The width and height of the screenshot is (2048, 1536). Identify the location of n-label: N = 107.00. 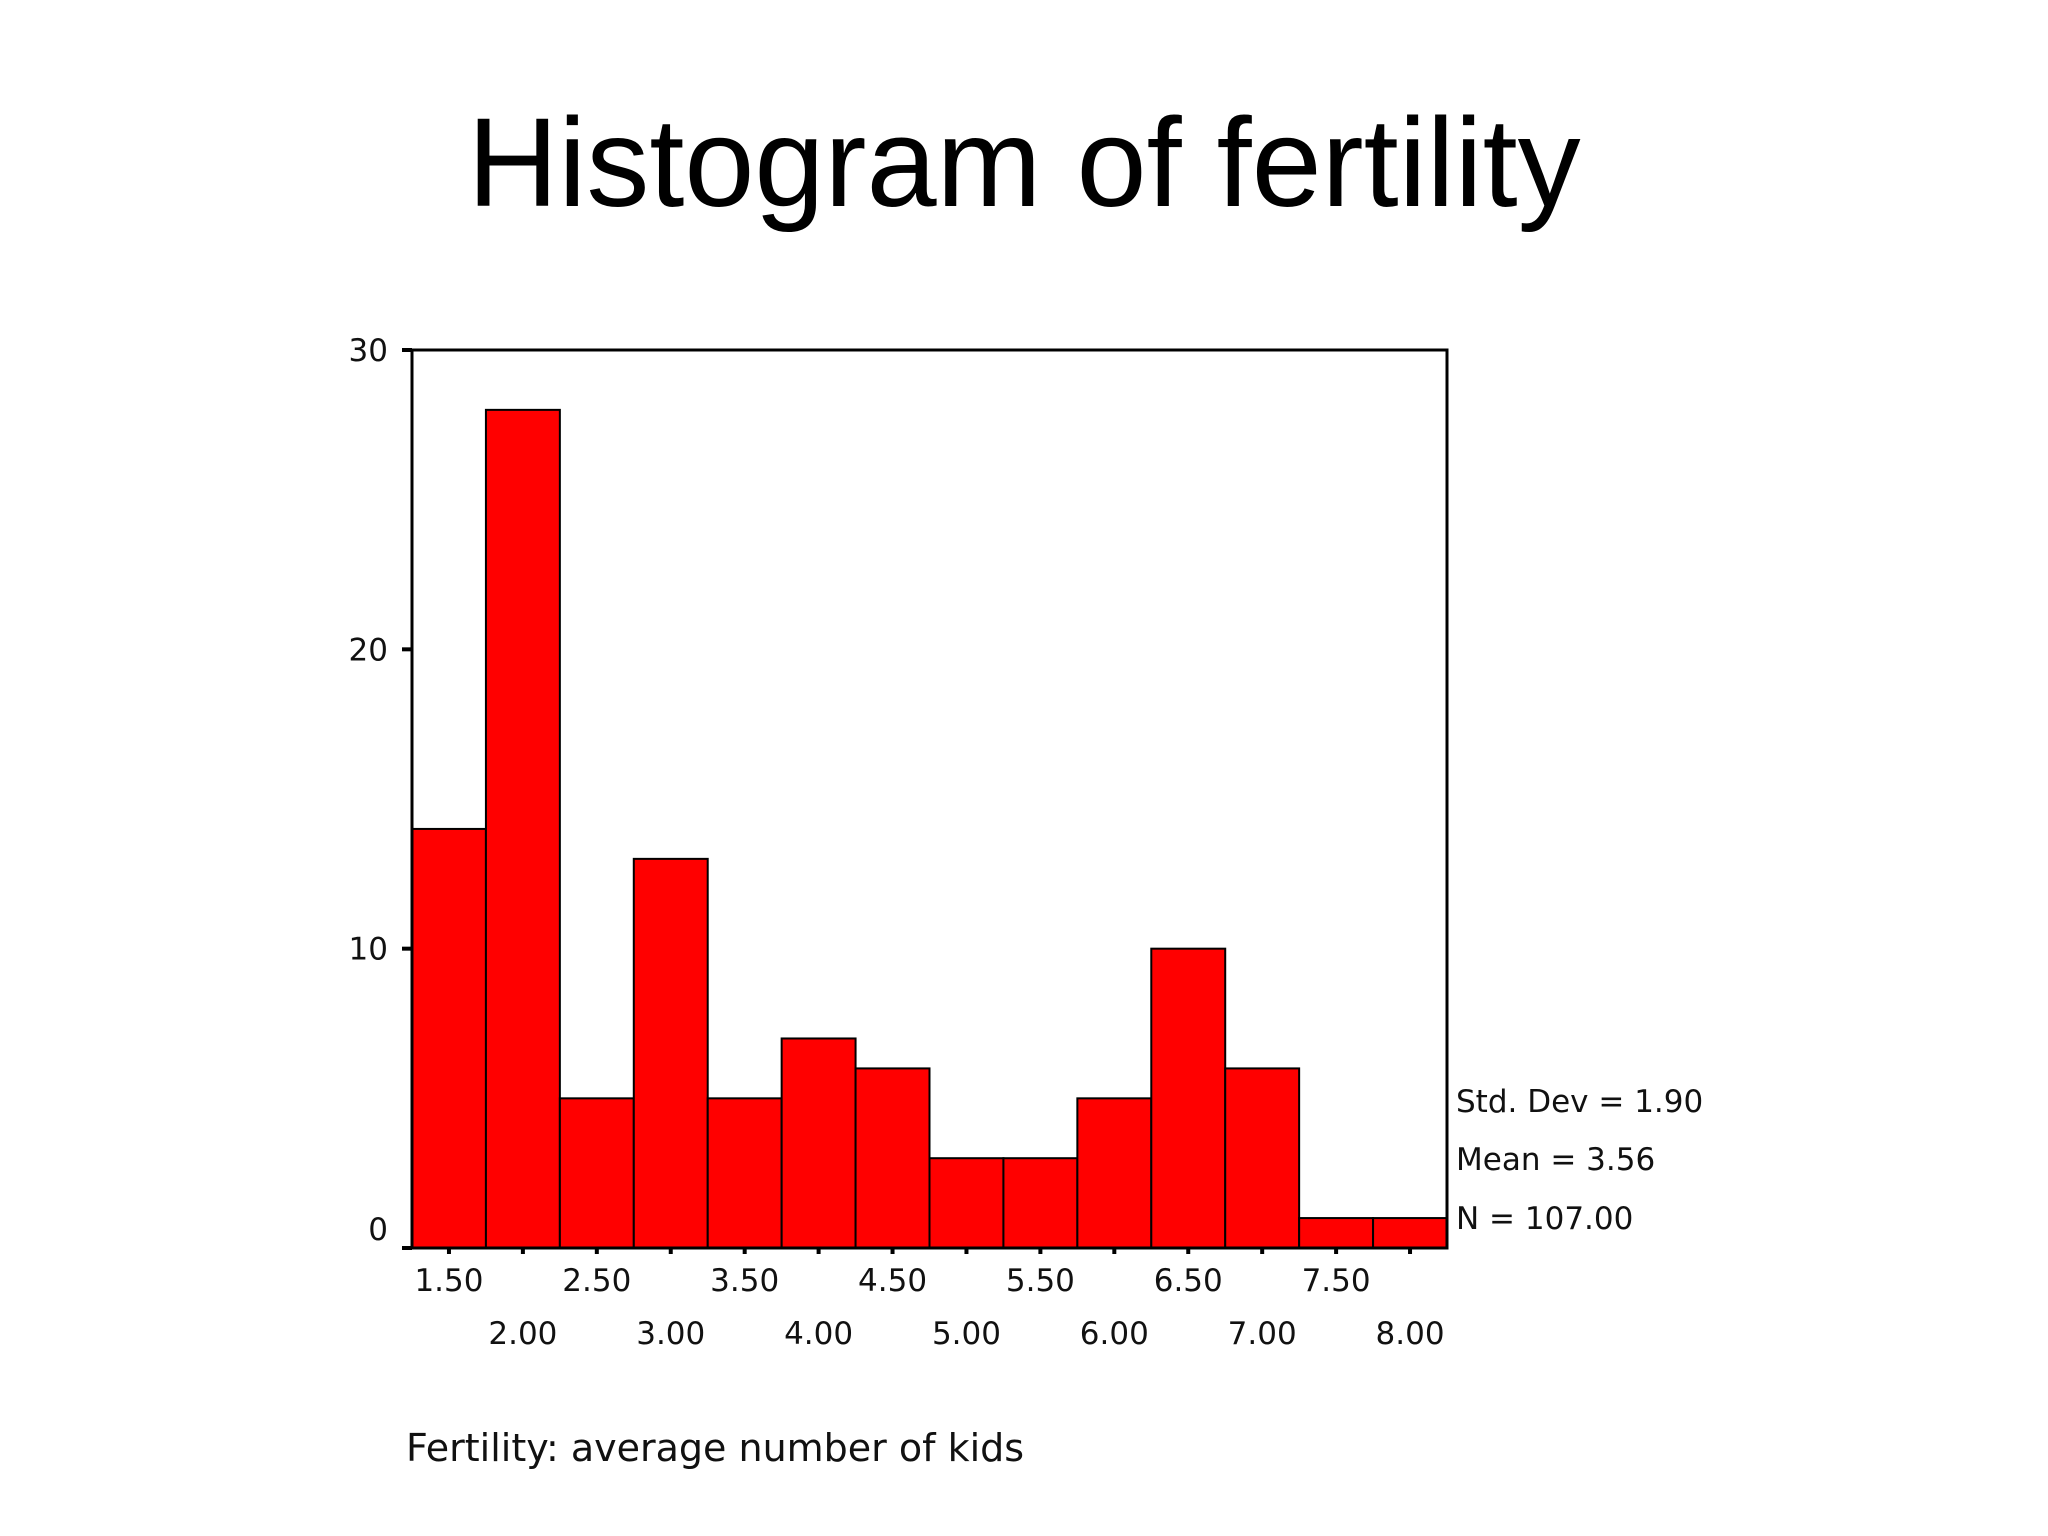
(1544, 1219).